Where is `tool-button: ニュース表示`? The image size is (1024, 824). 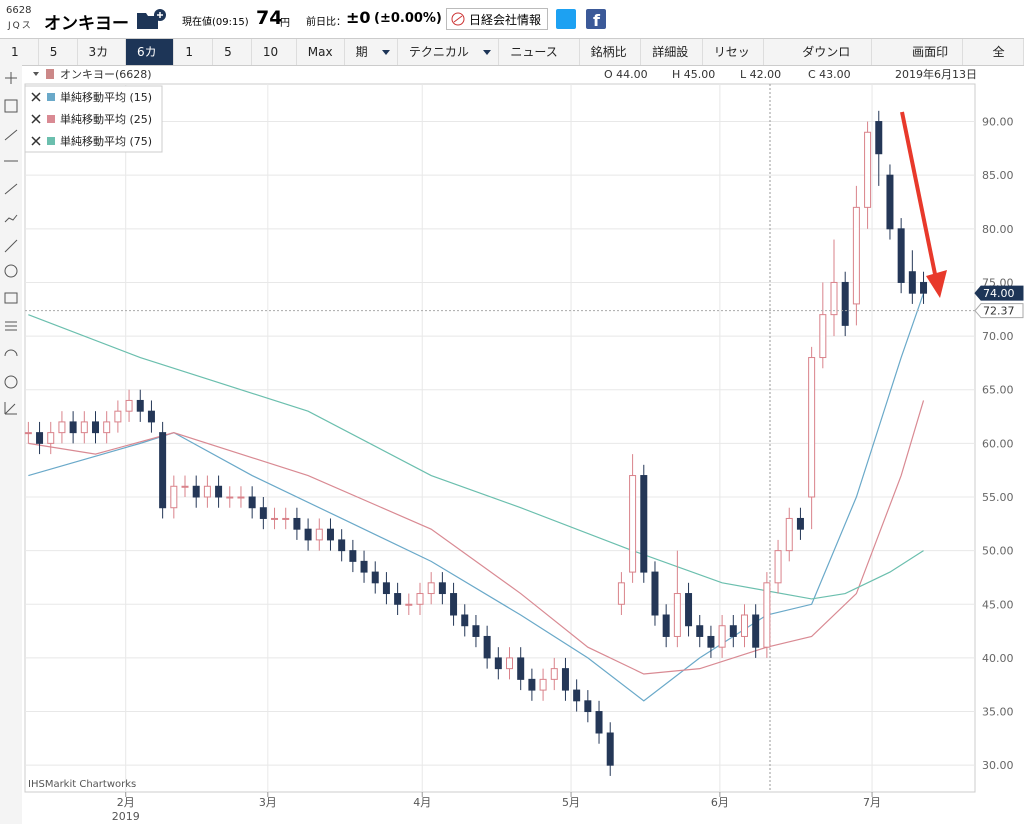 tool-button: ニュース表示 is located at coordinates (539, 52).